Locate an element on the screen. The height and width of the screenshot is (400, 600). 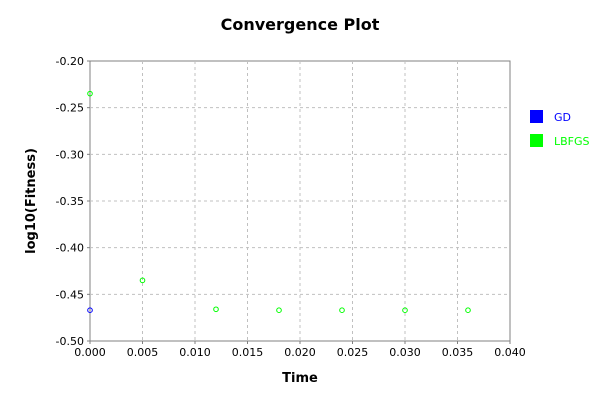
chart-title: Convergence Plot is located at coordinates (300, 24).